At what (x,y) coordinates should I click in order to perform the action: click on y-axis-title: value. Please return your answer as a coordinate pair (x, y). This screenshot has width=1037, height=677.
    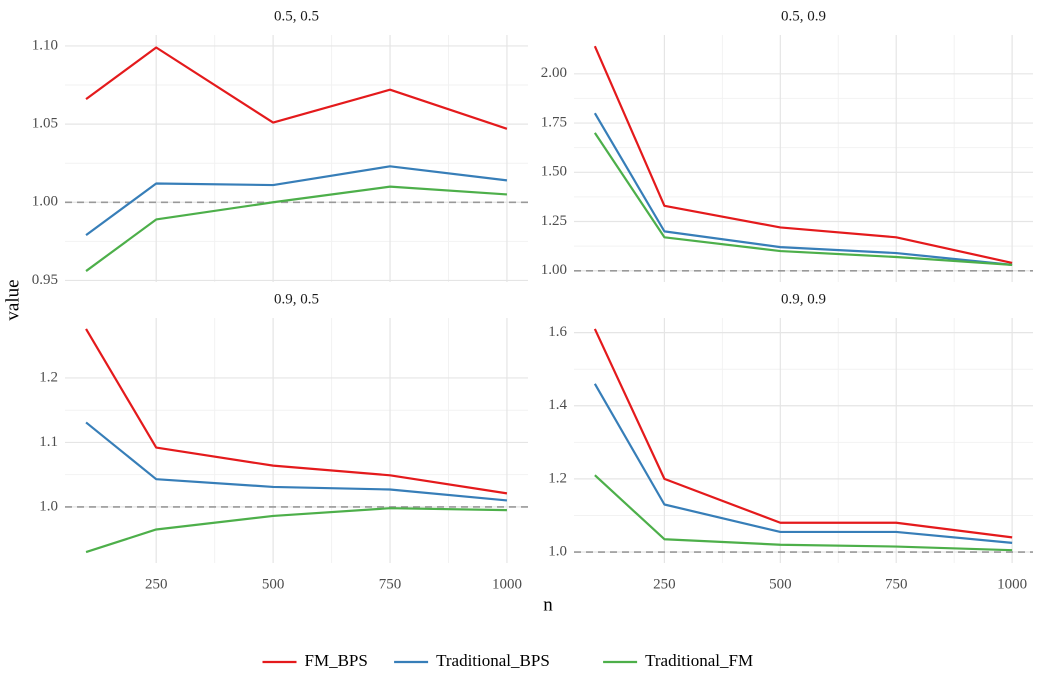
    Looking at the image, I should click on (12, 299).